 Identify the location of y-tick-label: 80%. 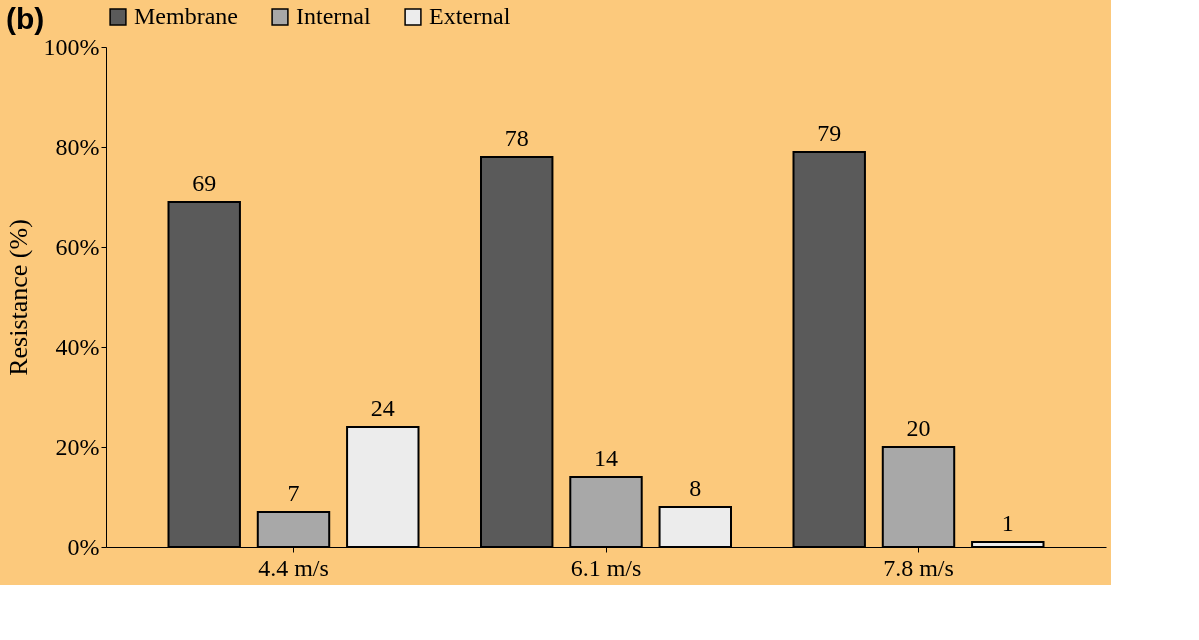
(77, 146).